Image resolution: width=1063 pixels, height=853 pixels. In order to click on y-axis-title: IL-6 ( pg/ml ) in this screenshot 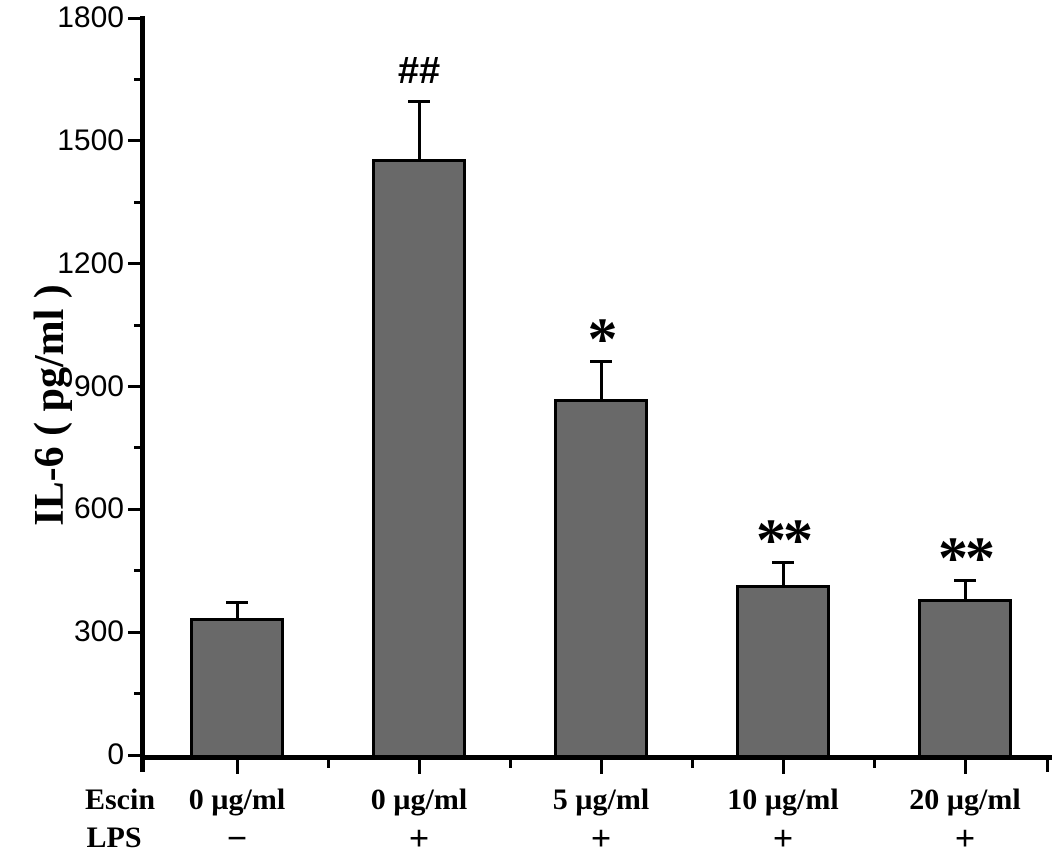, I will do `click(50, 405)`.